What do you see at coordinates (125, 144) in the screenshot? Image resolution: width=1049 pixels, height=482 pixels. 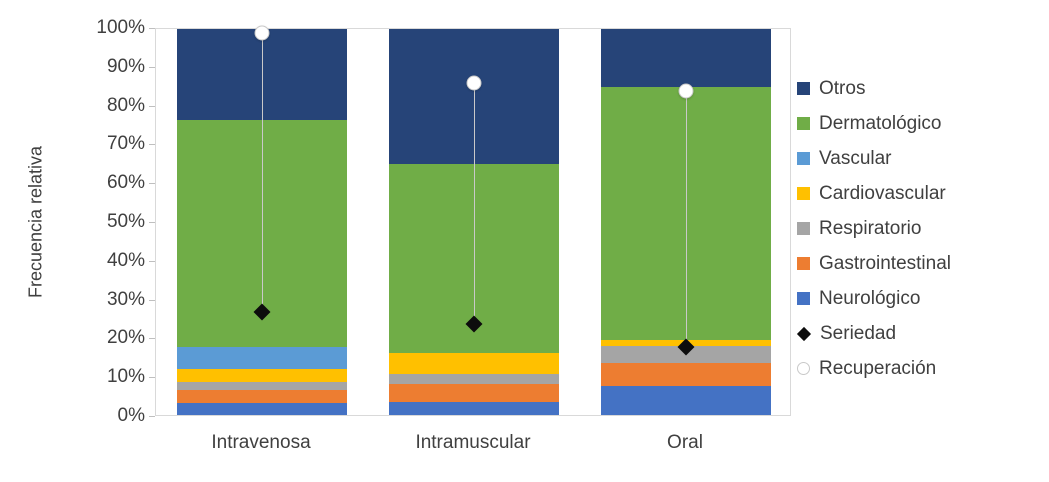 I see `y-tick-label: 70%` at bounding box center [125, 144].